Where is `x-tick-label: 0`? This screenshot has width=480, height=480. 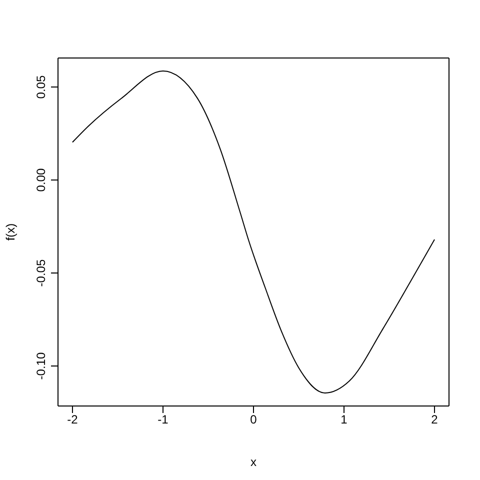
x-tick-label: 0 is located at coordinates (254, 419).